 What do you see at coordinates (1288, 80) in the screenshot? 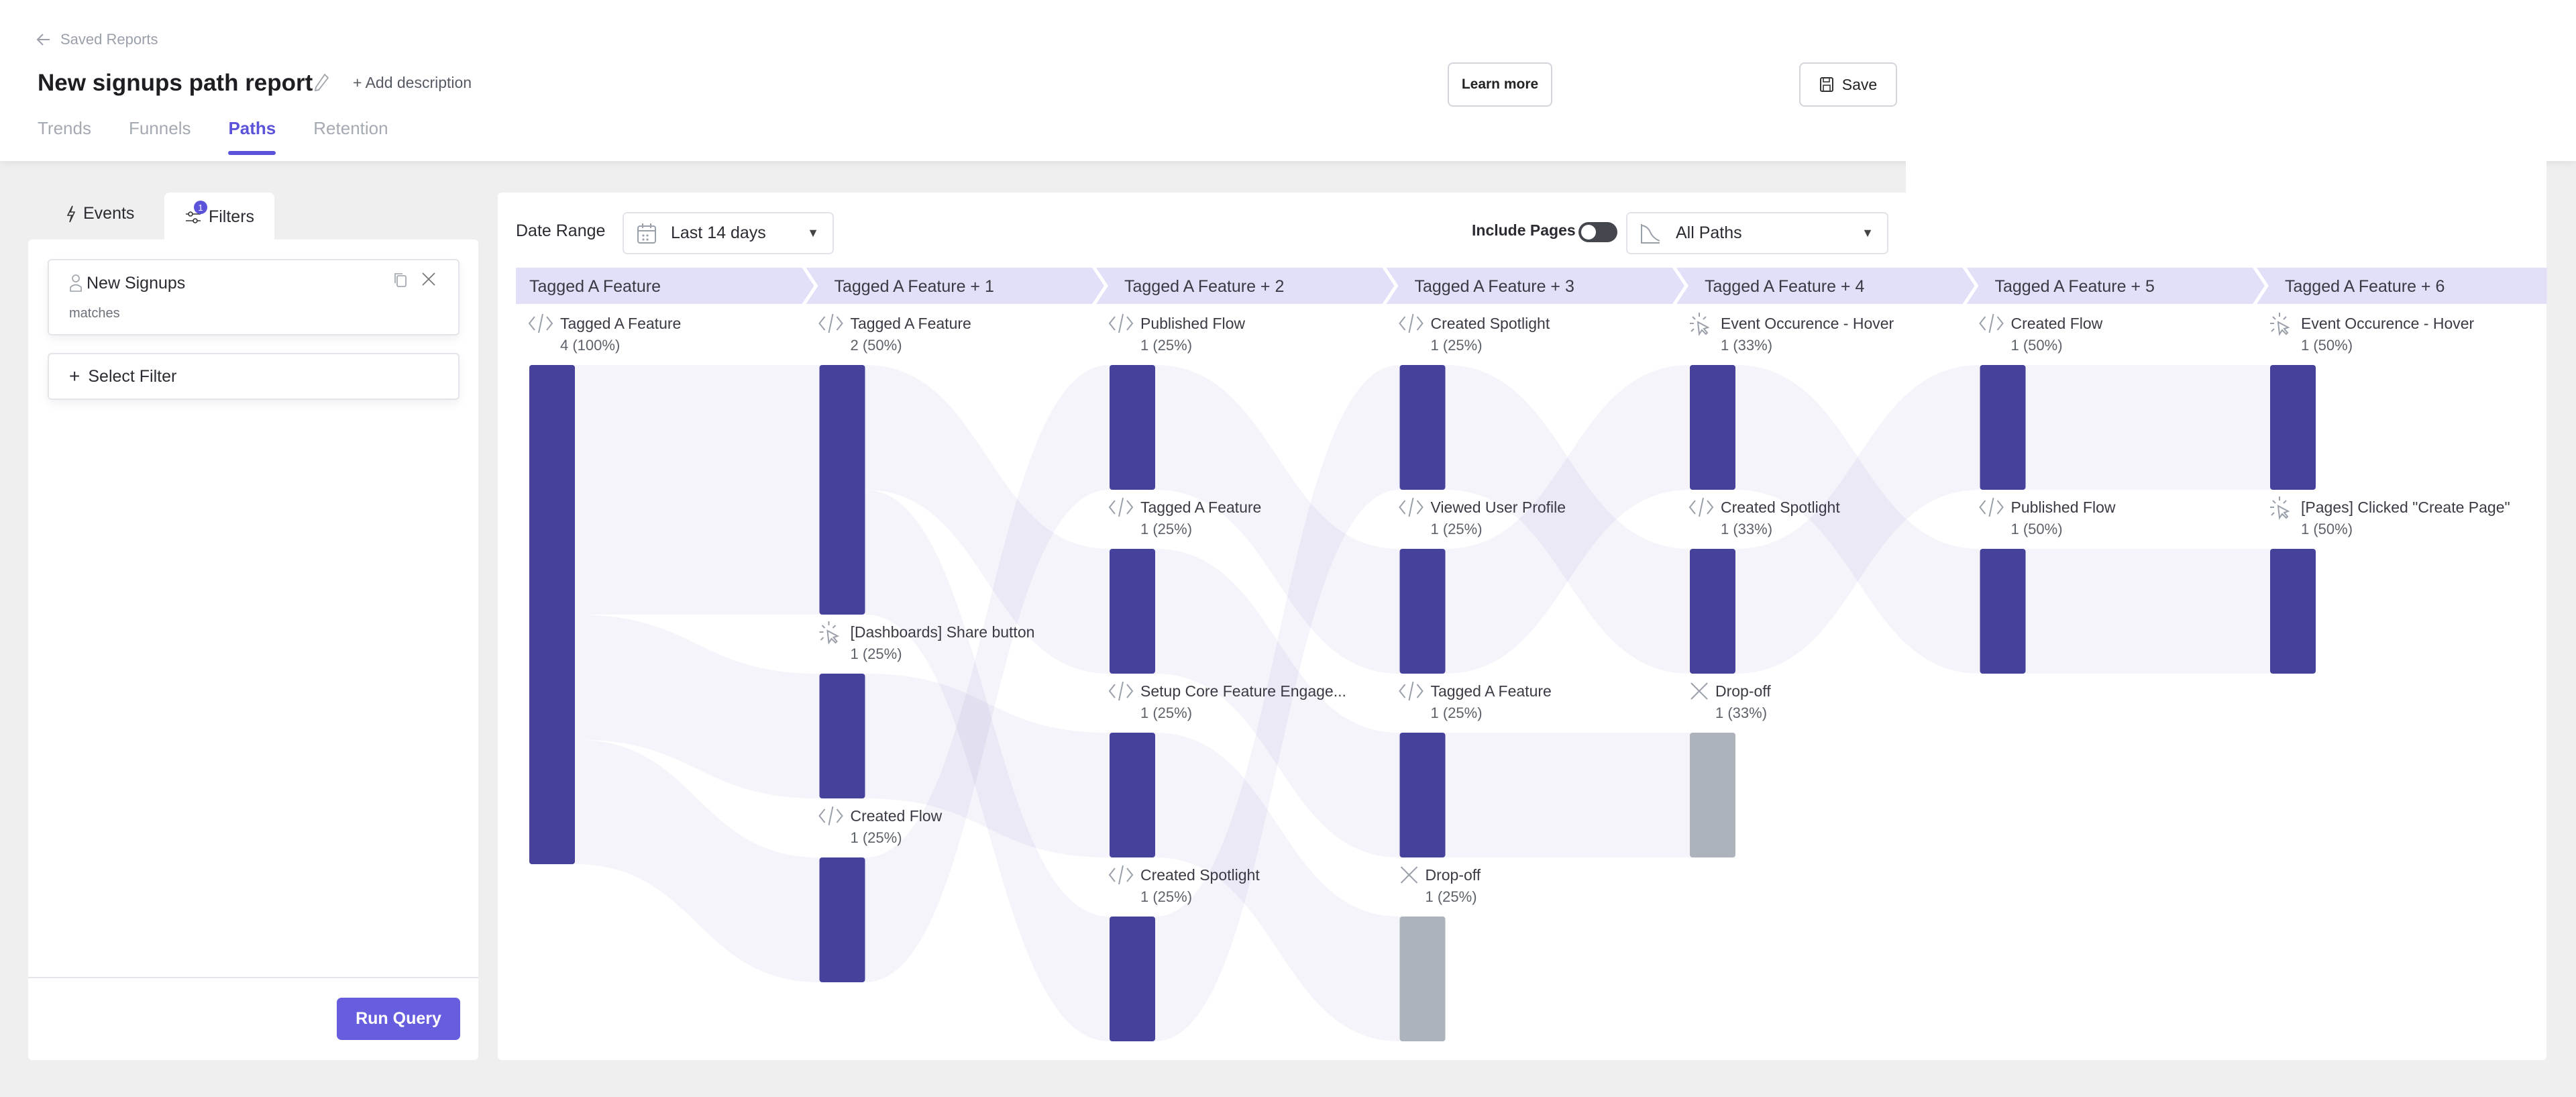
I see `report-header` at bounding box center [1288, 80].